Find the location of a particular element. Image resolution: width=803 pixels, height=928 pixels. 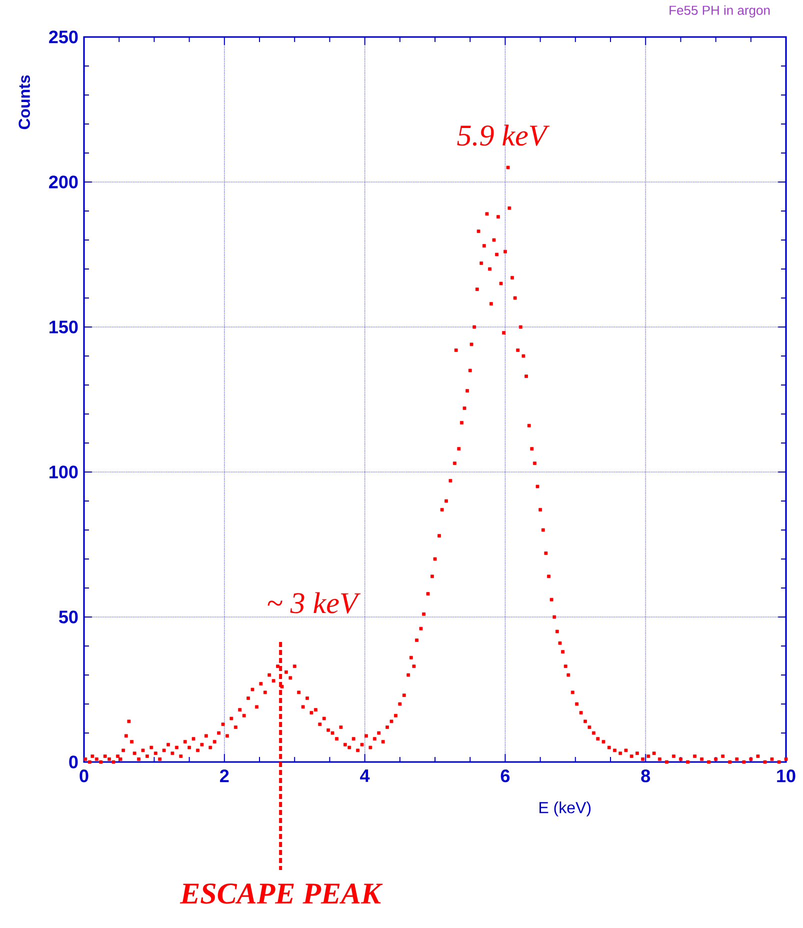

x-tick-label: 8 is located at coordinates (645, 776).